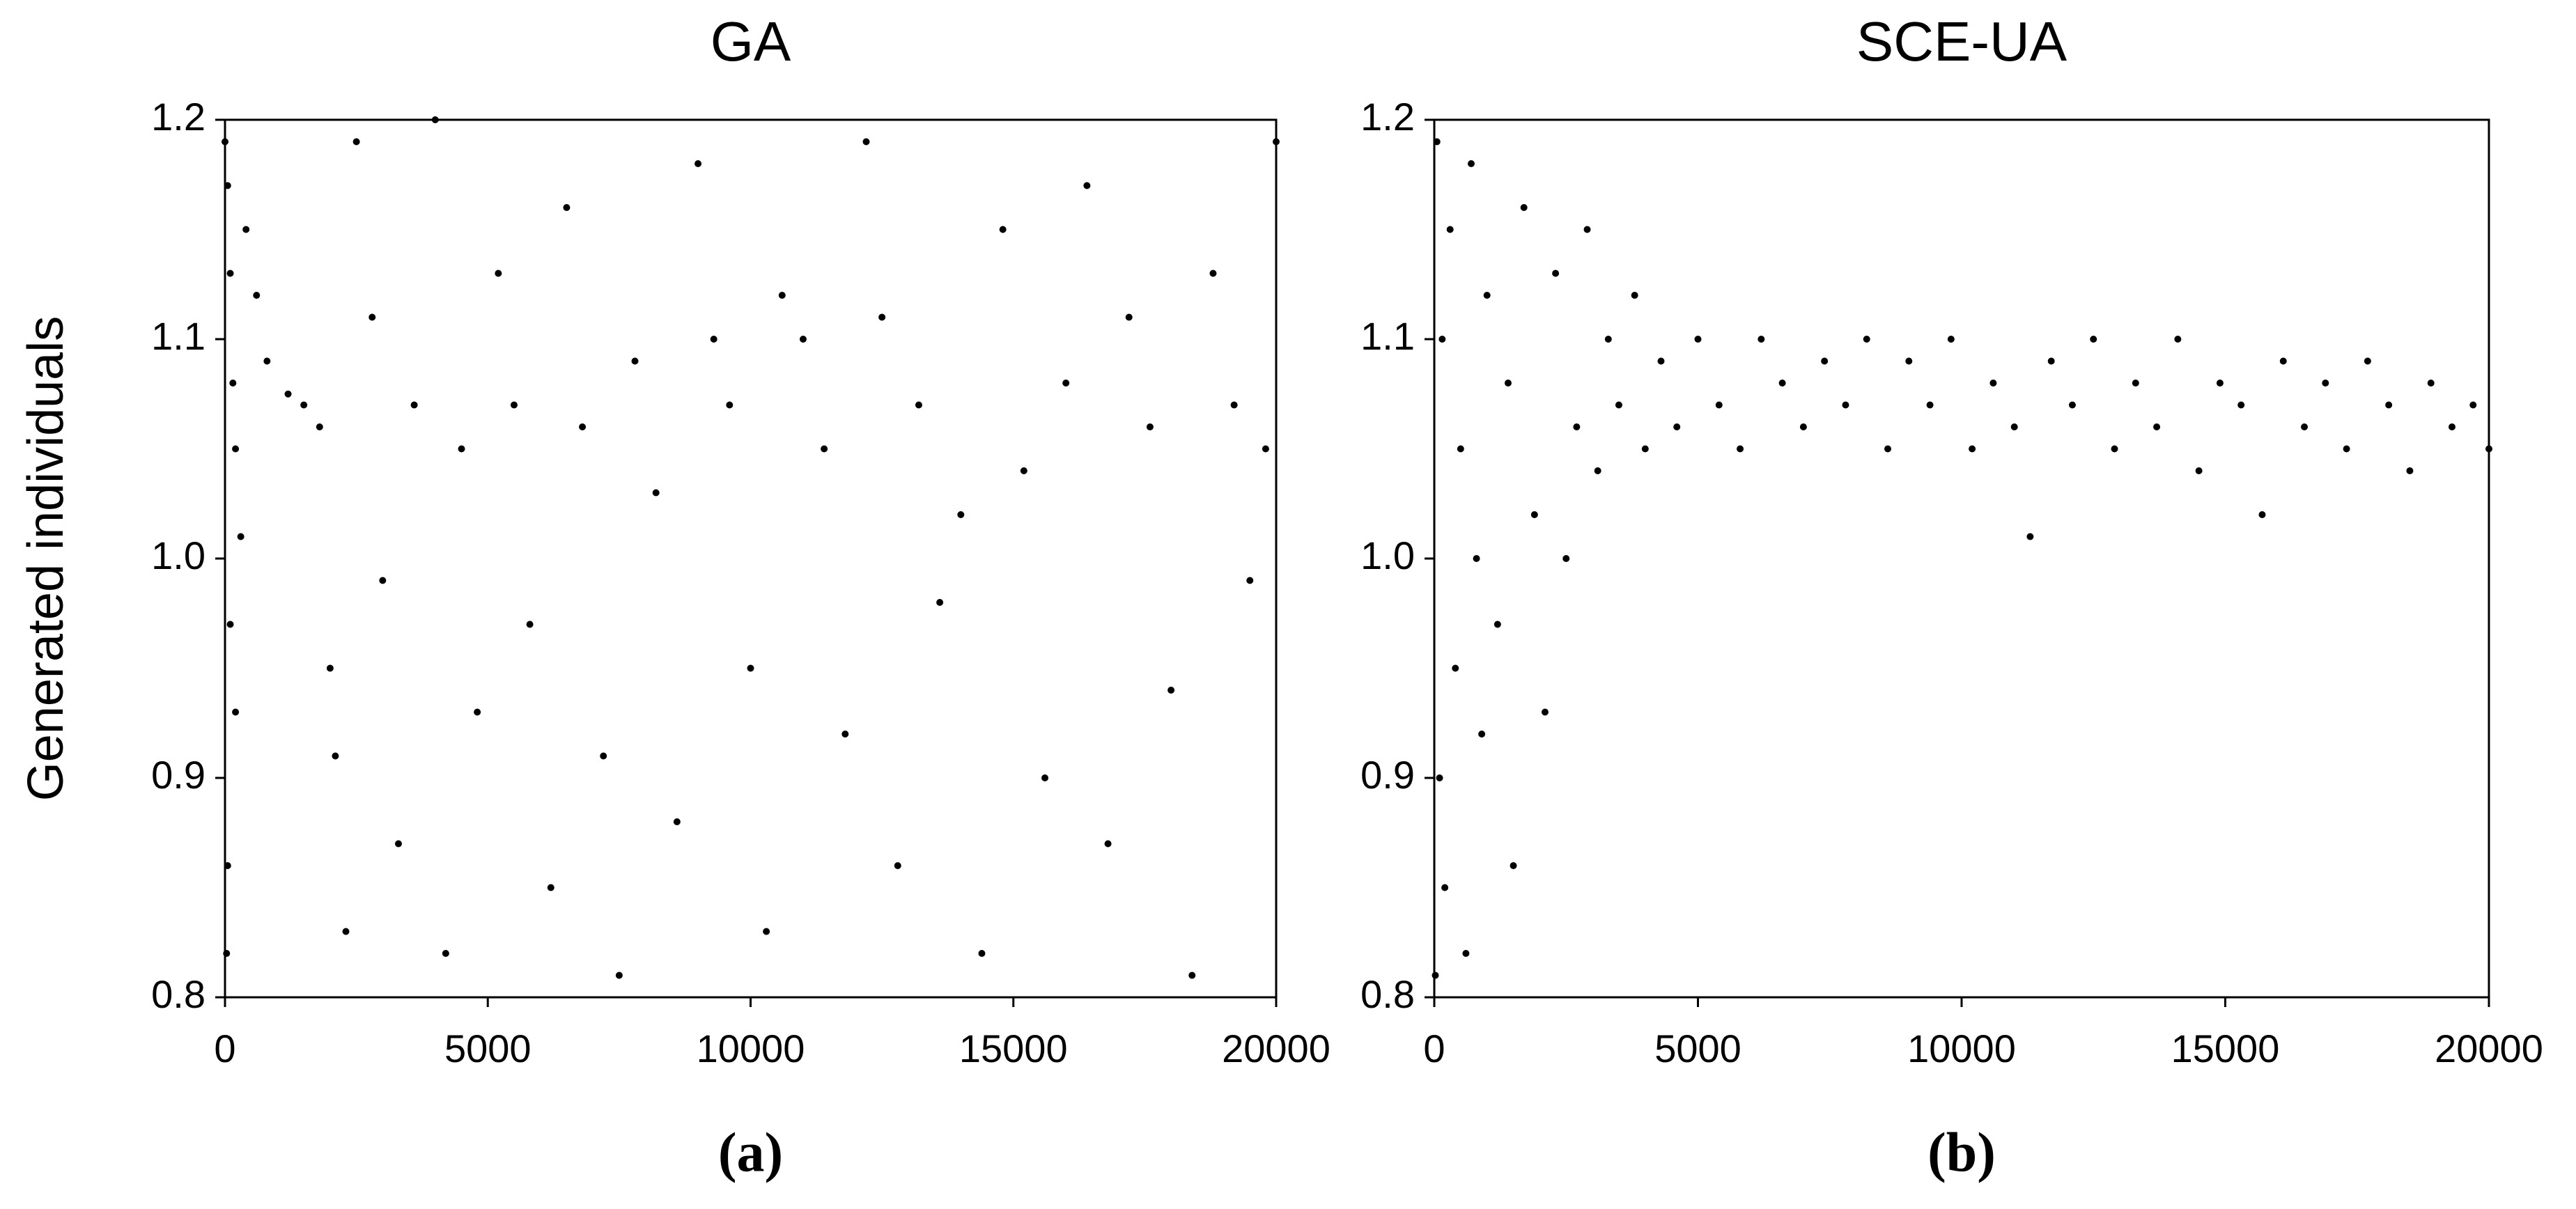 The width and height of the screenshot is (2576, 1209). What do you see at coordinates (1961, 1152) in the screenshot?
I see `panel-label: (b)` at bounding box center [1961, 1152].